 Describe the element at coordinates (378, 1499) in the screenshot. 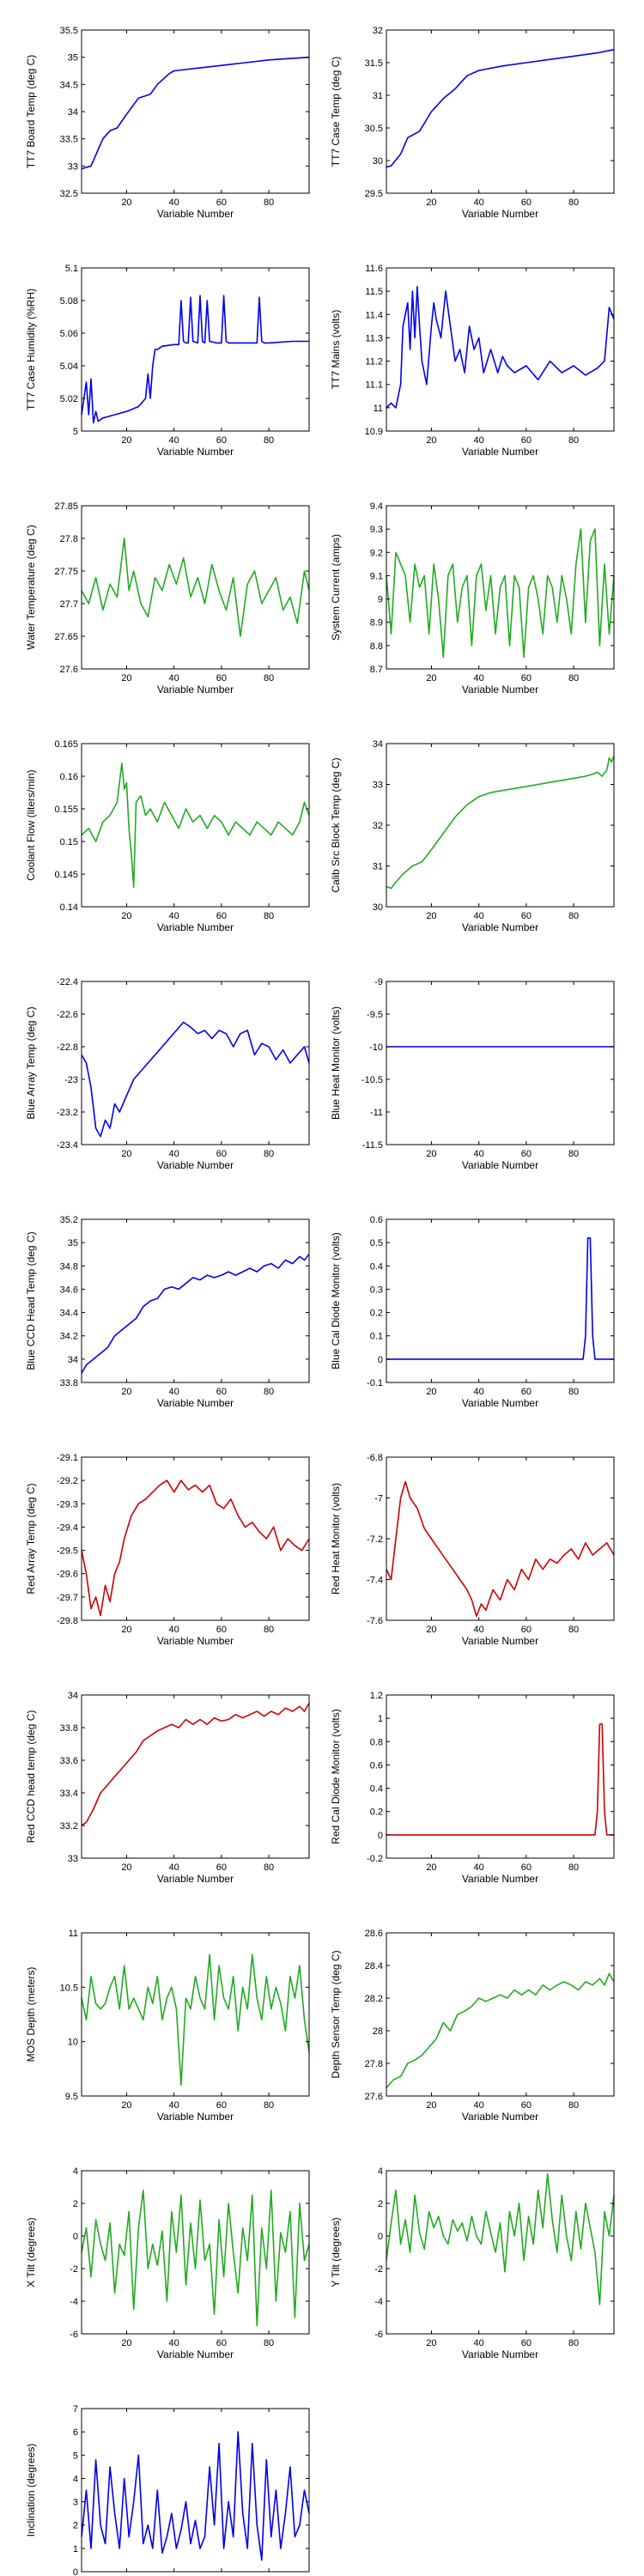

I see `y-tick-label: -7` at that location.